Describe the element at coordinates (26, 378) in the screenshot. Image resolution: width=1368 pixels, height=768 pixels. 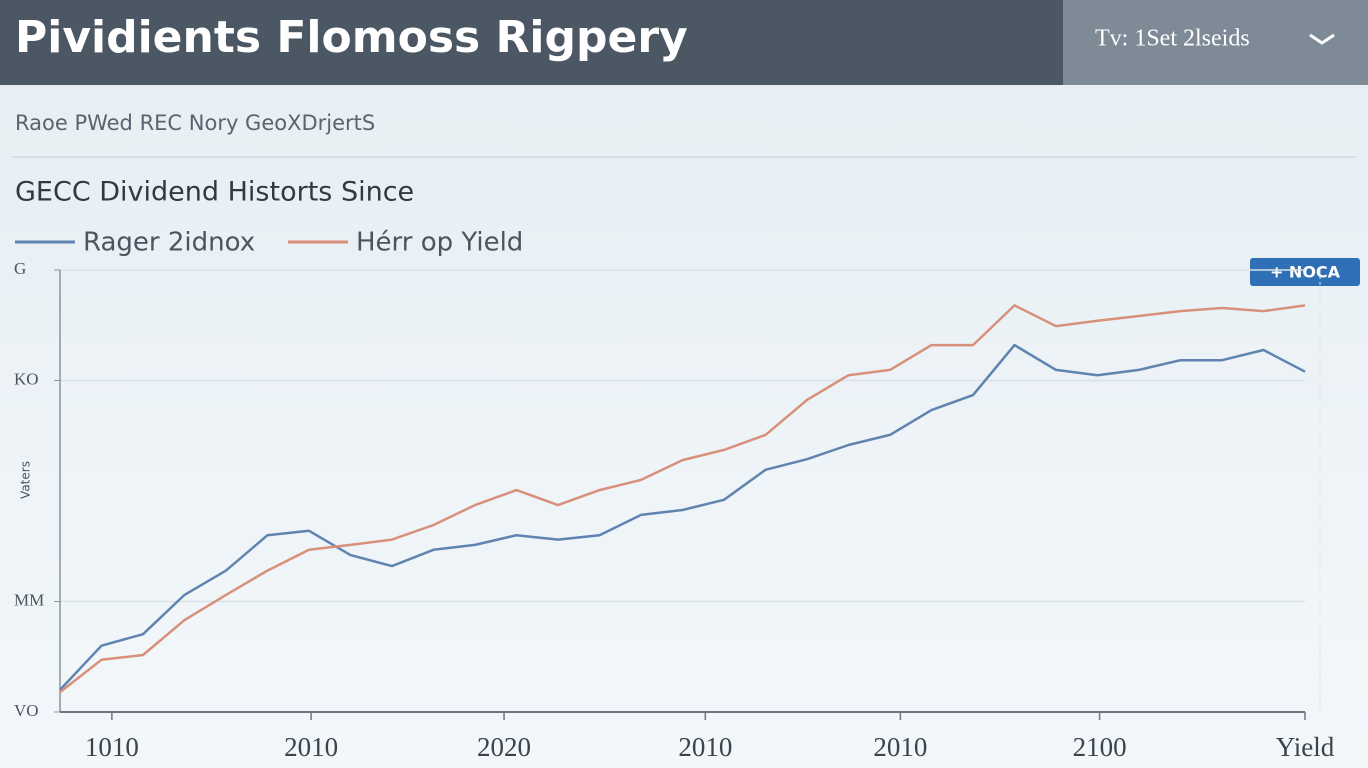
I see `y-tick-label: KO` at that location.